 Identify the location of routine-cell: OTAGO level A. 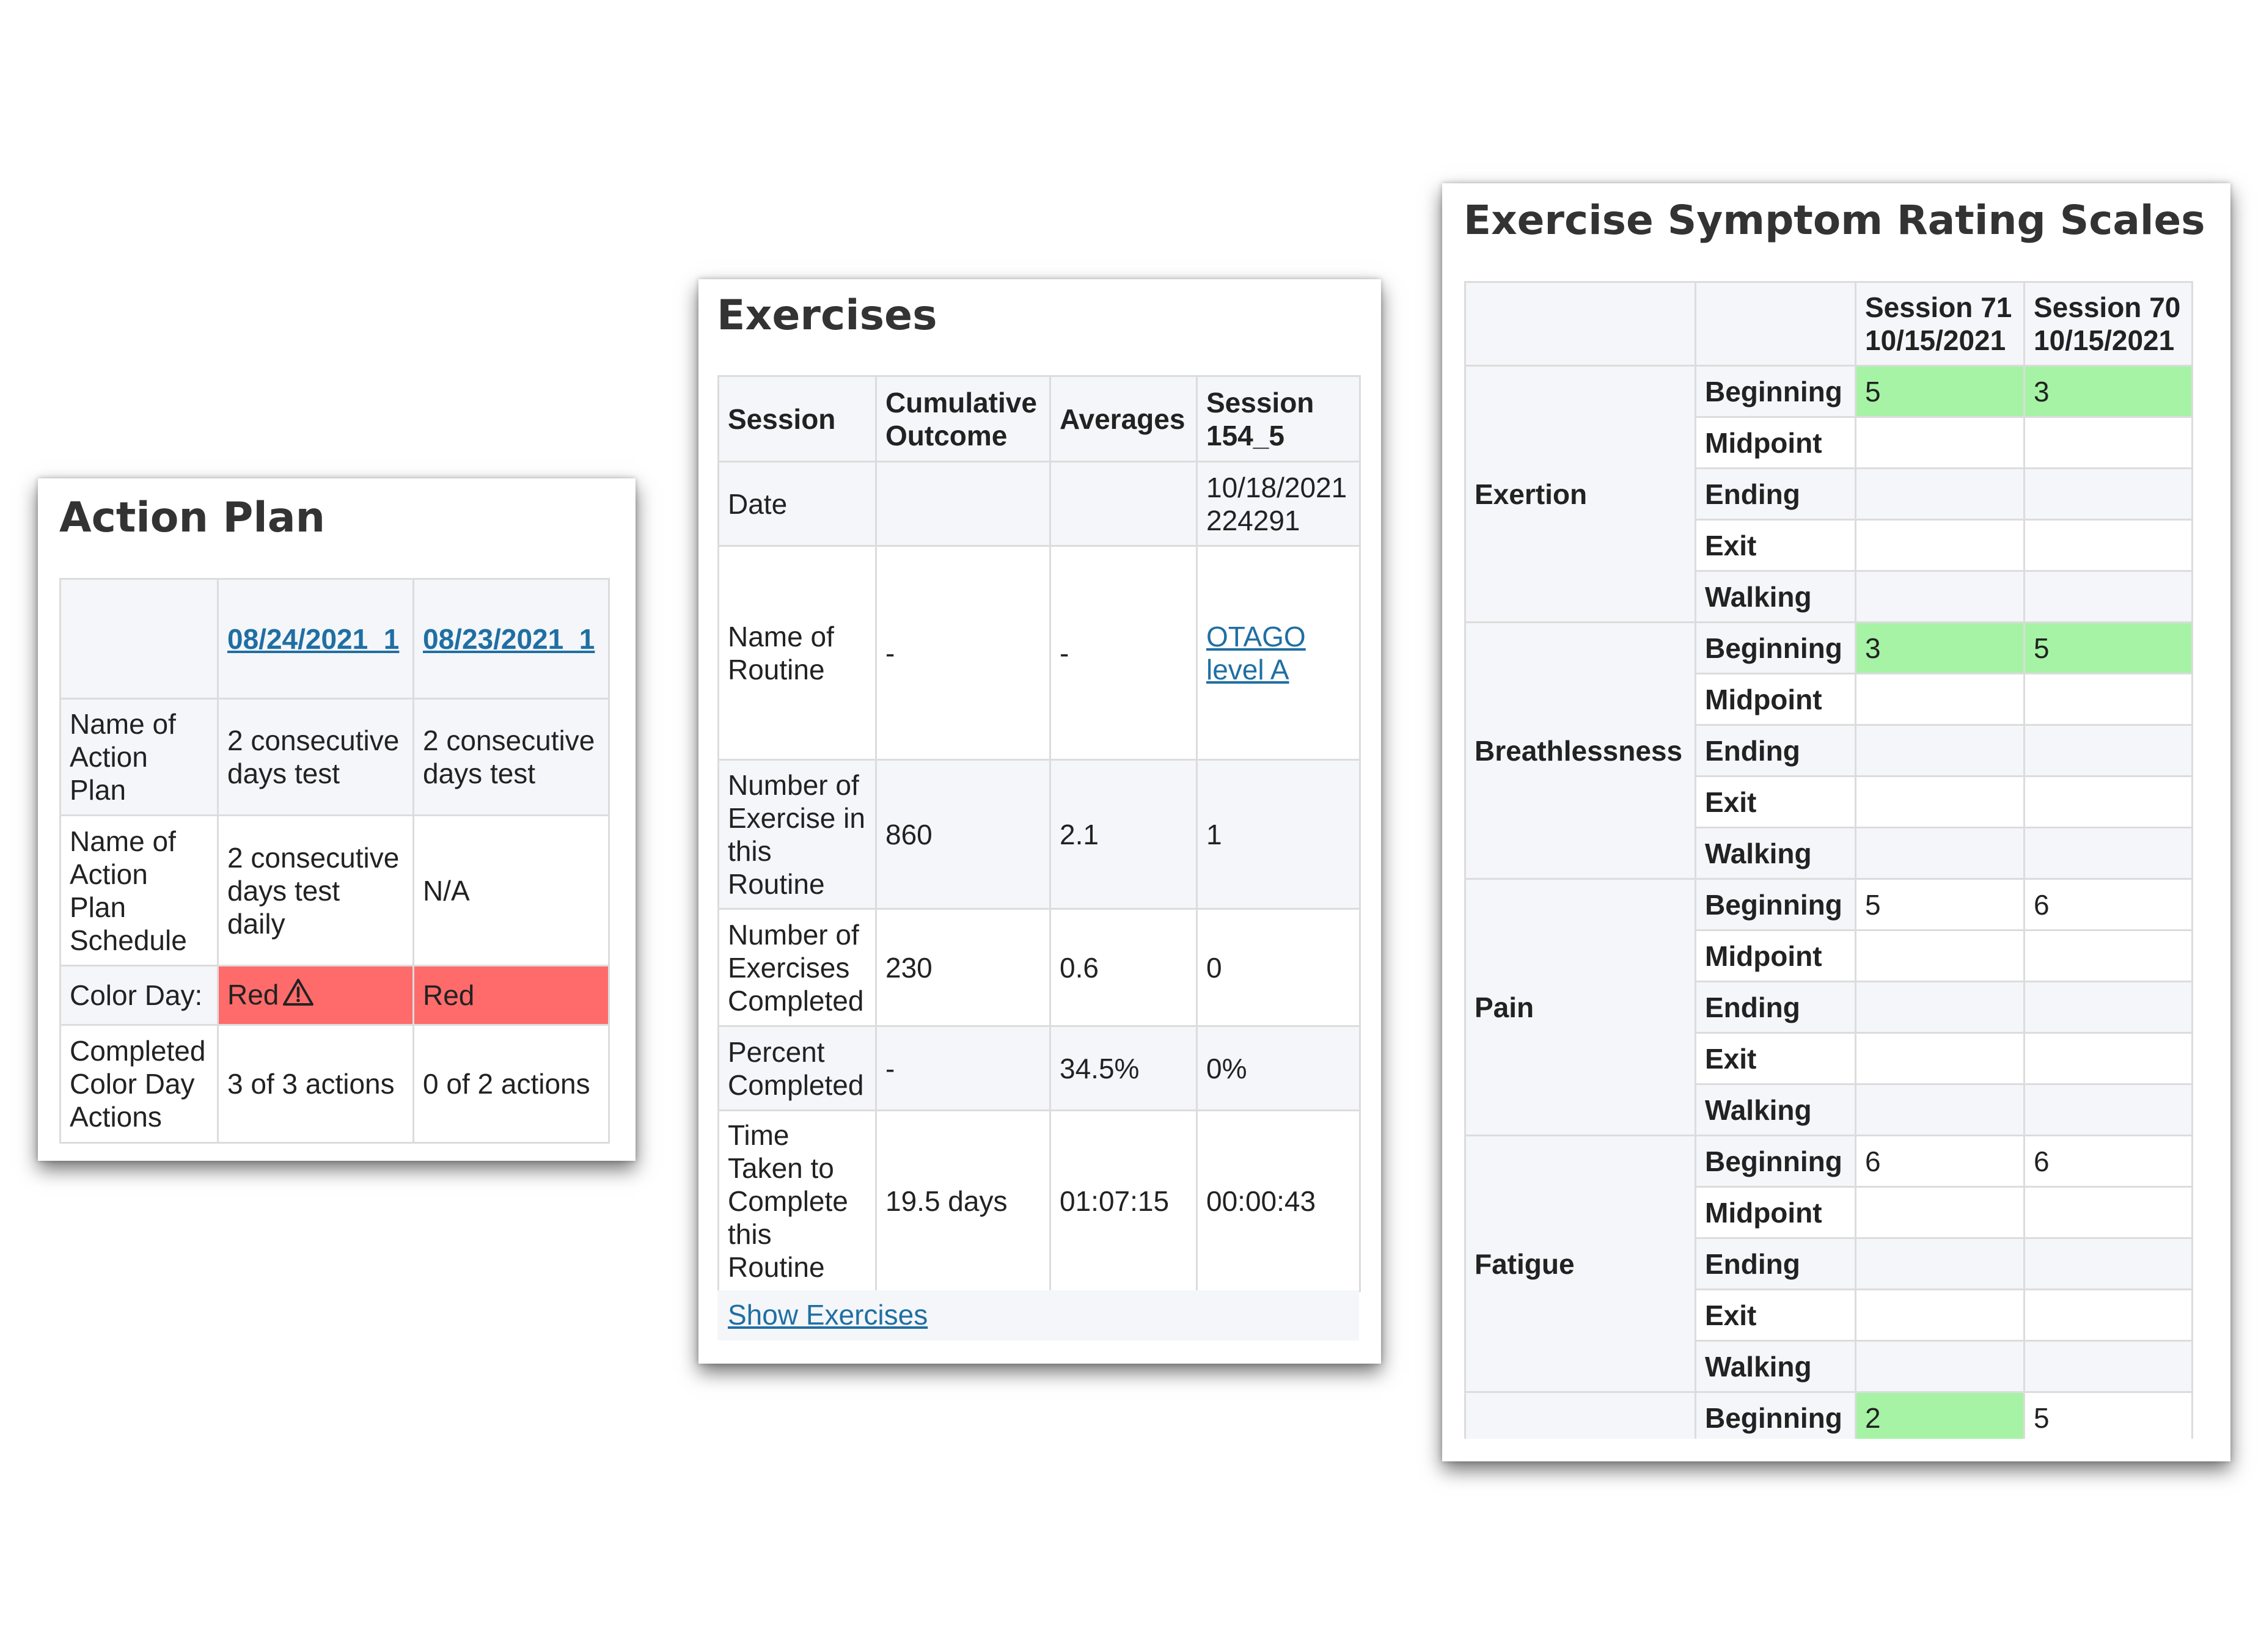
(1278, 653).